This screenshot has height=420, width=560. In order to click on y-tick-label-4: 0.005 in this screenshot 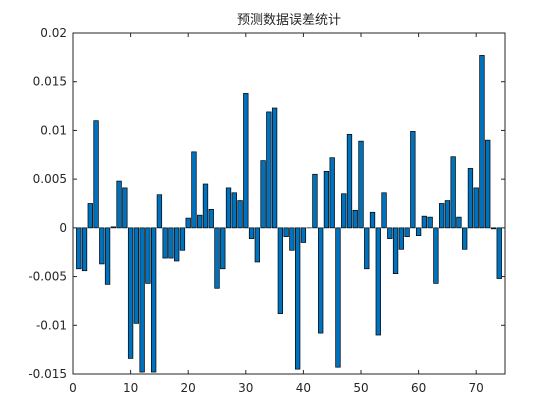, I will do `click(50, 179)`.